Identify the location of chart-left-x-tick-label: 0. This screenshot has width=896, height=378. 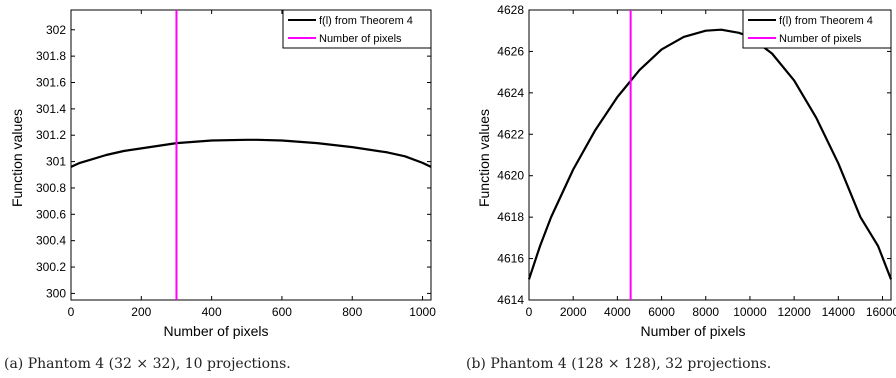
(71, 312).